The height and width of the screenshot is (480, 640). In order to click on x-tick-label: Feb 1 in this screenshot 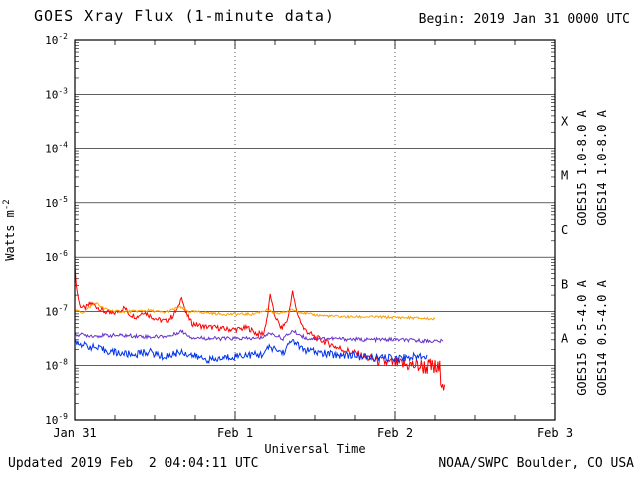, I will do `click(235, 433)`.